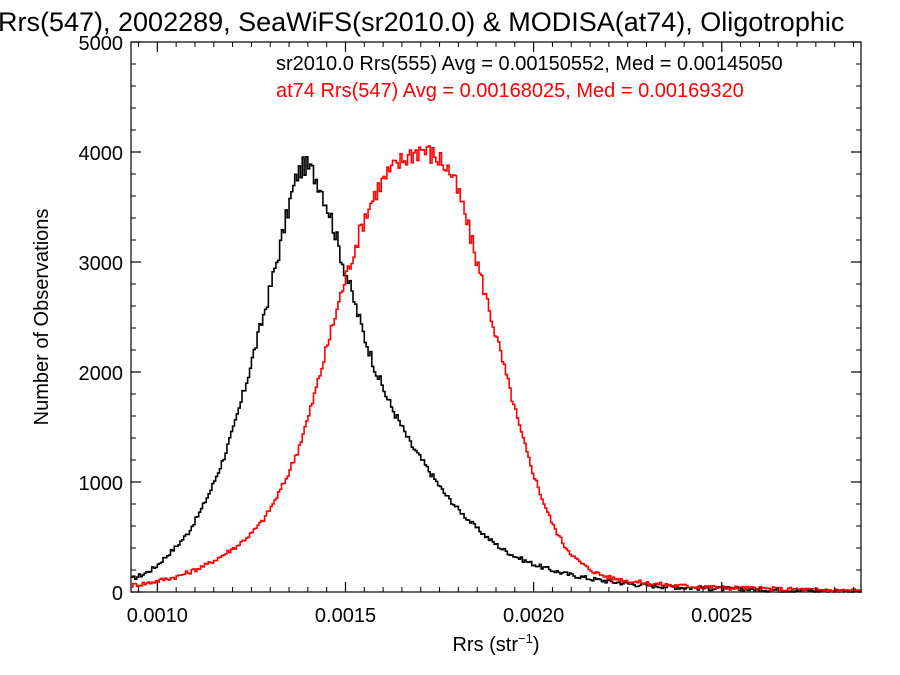 The width and height of the screenshot is (900, 675). What do you see at coordinates (101, 374) in the screenshot?
I see `y-tick-label: 2000` at bounding box center [101, 374].